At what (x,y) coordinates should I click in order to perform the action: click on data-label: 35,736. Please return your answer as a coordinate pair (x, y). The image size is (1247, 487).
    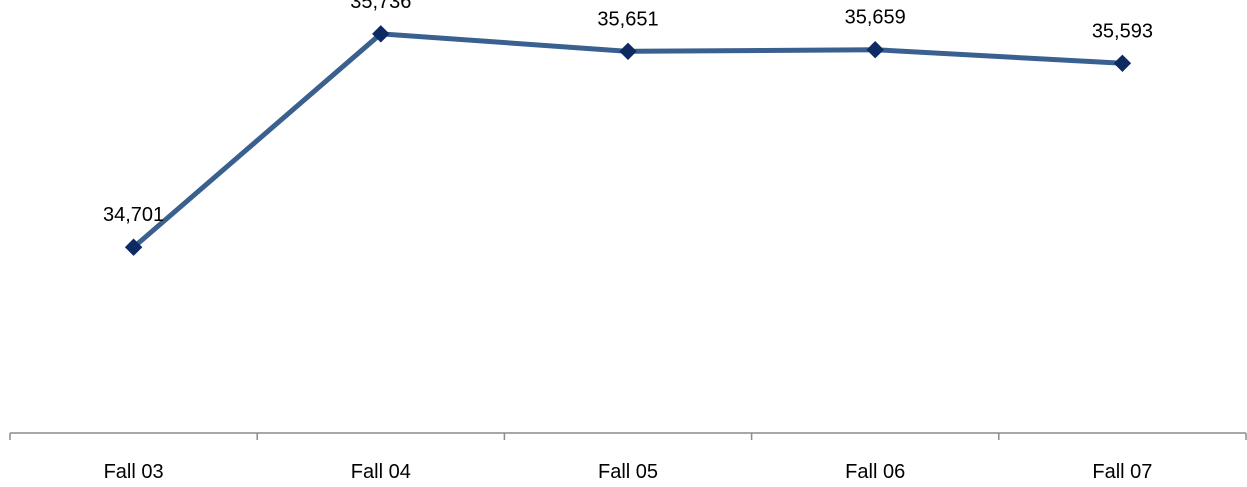
    Looking at the image, I should click on (380, 6).